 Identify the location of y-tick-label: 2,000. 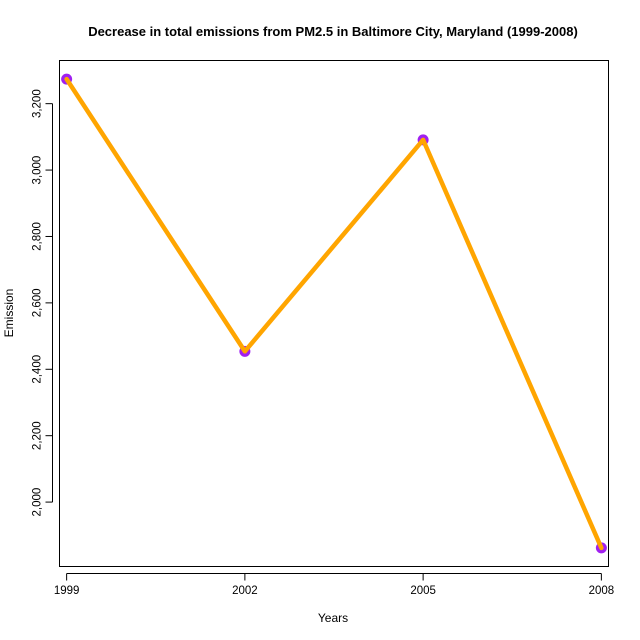
(38, 502).